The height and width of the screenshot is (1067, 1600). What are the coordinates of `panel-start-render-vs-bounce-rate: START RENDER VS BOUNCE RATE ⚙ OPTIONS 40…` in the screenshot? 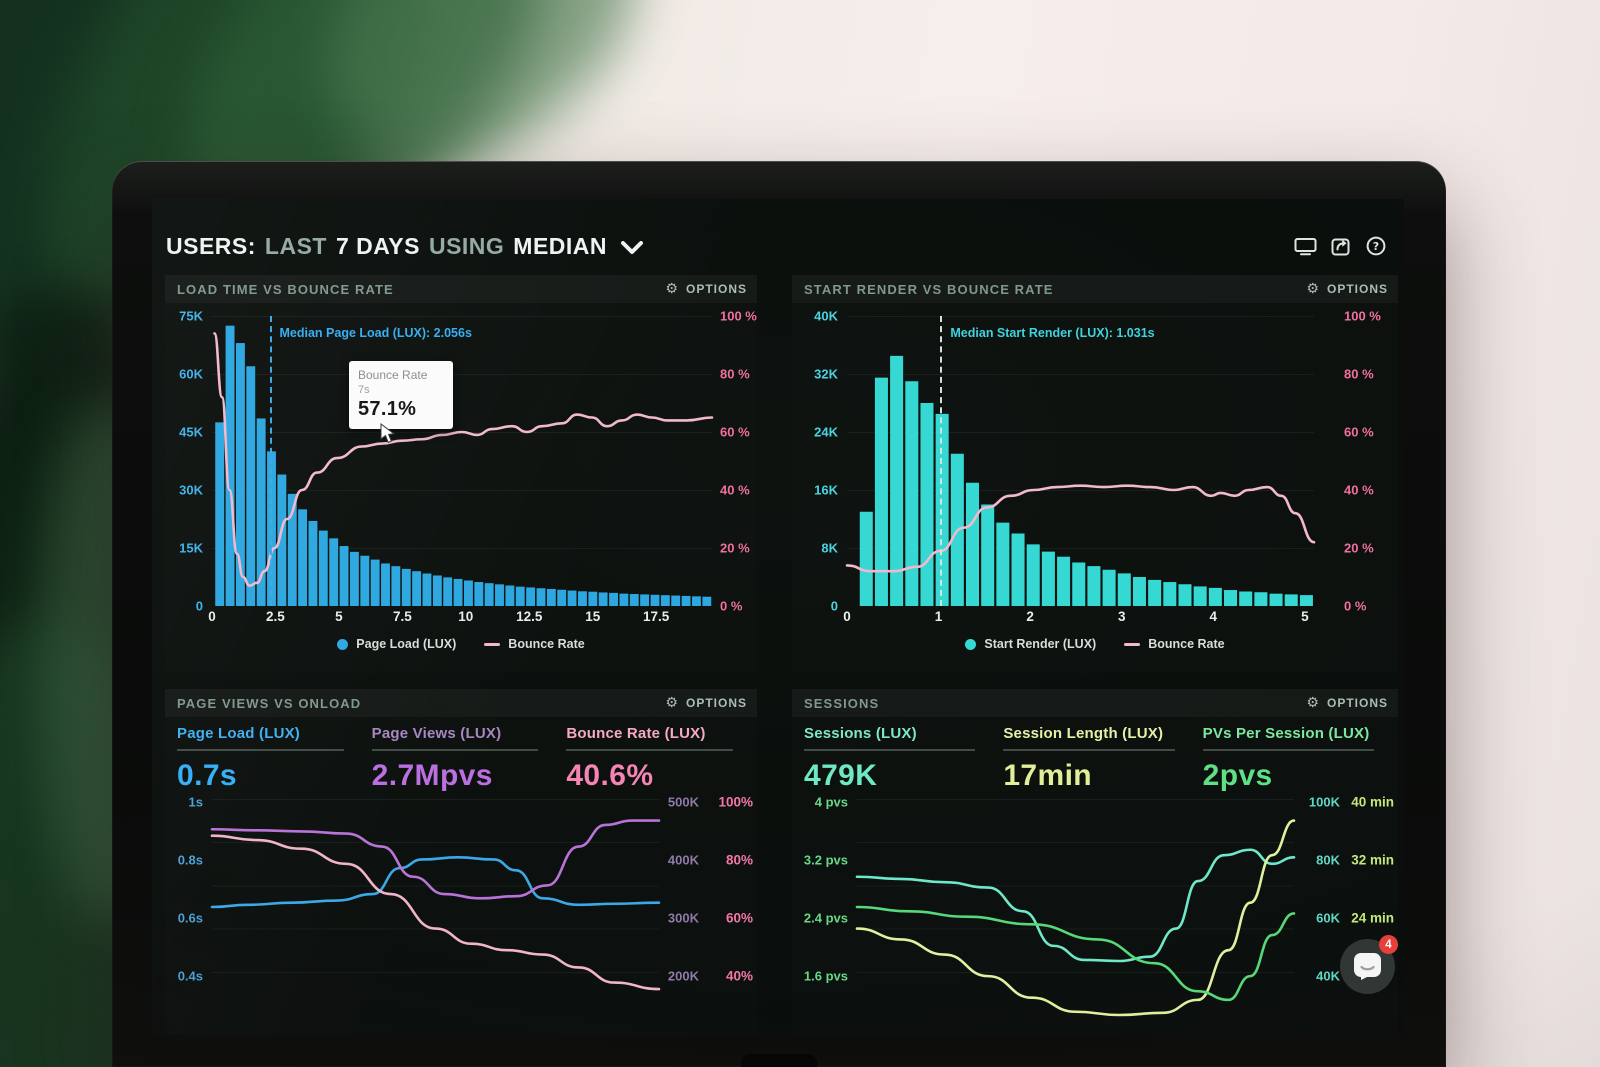 It's located at (1095, 474).